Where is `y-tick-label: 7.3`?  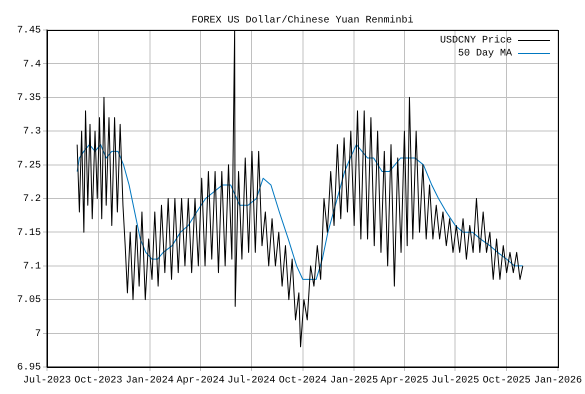
y-tick-label: 7.3 is located at coordinates (31, 132).